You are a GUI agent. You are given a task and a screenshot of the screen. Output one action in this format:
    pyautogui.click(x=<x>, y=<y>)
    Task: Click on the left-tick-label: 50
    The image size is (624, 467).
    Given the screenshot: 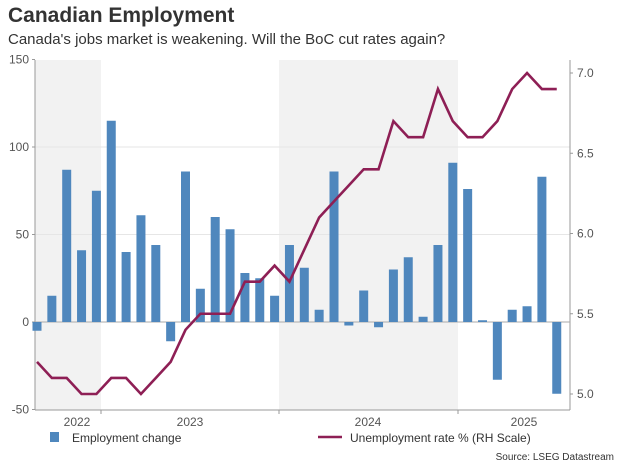 What is the action you would take?
    pyautogui.click(x=23, y=235)
    